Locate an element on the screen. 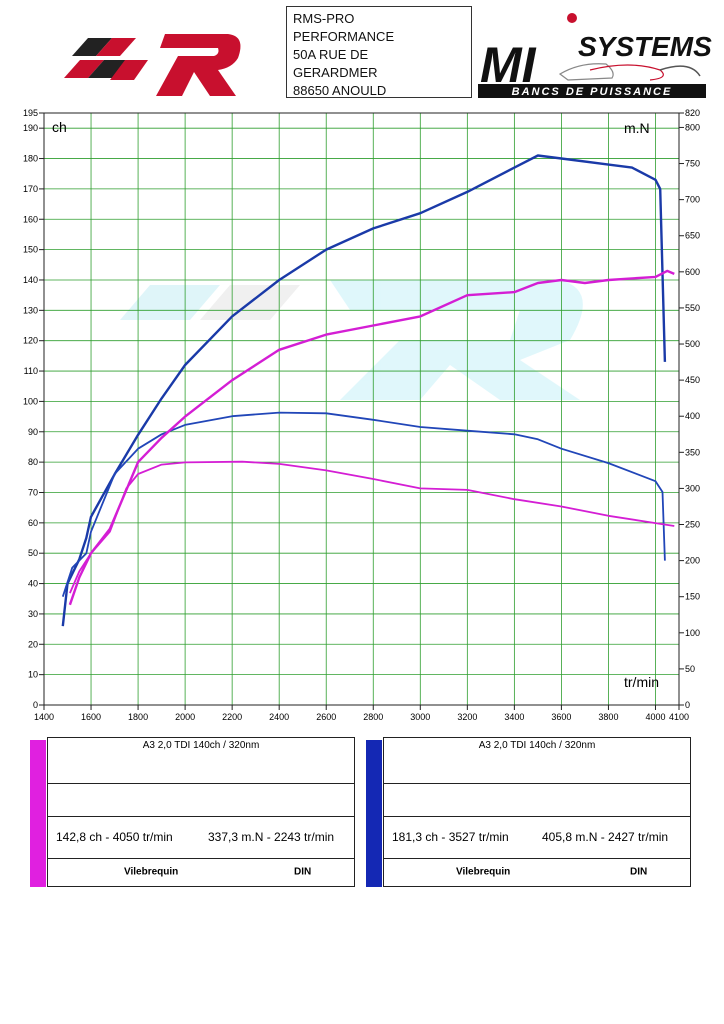 Image resolution: width=724 pixels, height=1024 pixels. y-tick-label: 190 is located at coordinates (30, 128).